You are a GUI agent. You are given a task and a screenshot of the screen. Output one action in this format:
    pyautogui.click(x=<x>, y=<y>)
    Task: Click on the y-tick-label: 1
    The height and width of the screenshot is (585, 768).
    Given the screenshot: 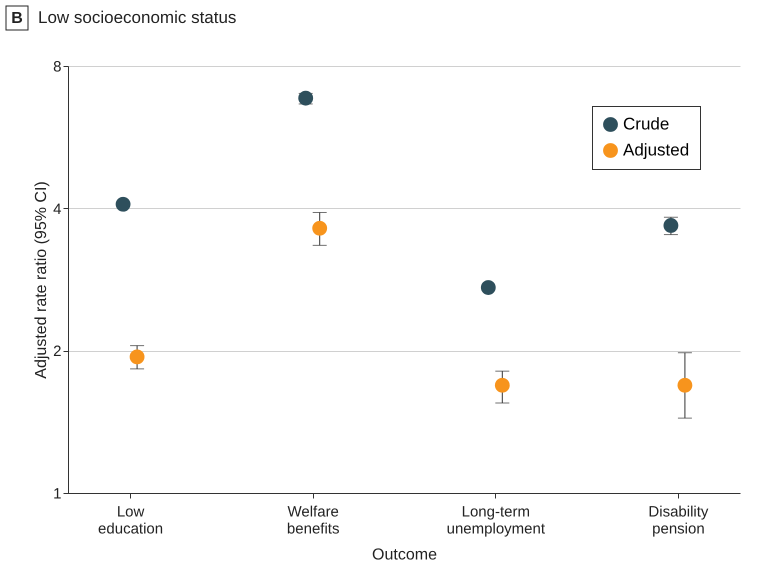 What is the action you would take?
    pyautogui.click(x=57, y=494)
    